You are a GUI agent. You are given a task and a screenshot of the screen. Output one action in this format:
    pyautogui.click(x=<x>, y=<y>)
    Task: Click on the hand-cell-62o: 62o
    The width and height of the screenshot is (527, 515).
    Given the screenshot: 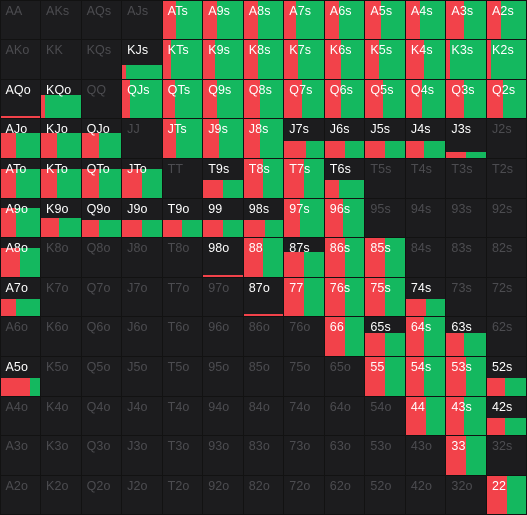 What is the action you would take?
    pyautogui.click(x=344, y=495)
    